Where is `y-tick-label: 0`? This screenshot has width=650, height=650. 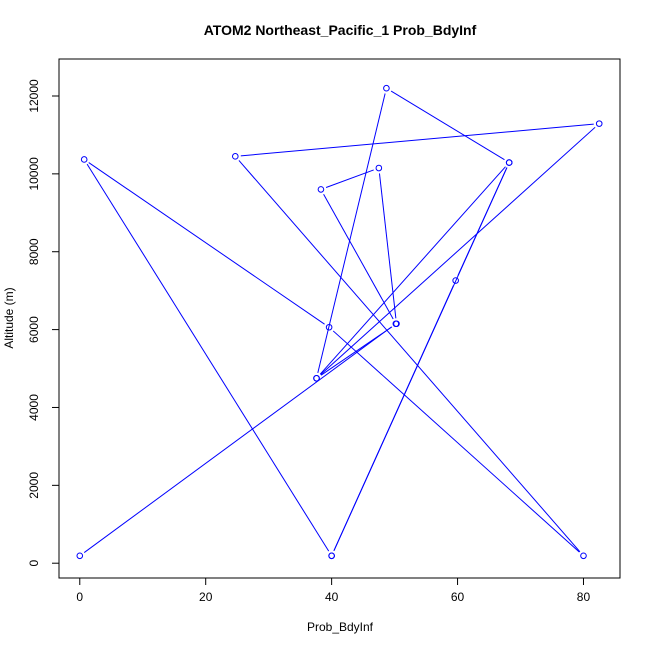
y-tick-label: 0 is located at coordinates (34, 563).